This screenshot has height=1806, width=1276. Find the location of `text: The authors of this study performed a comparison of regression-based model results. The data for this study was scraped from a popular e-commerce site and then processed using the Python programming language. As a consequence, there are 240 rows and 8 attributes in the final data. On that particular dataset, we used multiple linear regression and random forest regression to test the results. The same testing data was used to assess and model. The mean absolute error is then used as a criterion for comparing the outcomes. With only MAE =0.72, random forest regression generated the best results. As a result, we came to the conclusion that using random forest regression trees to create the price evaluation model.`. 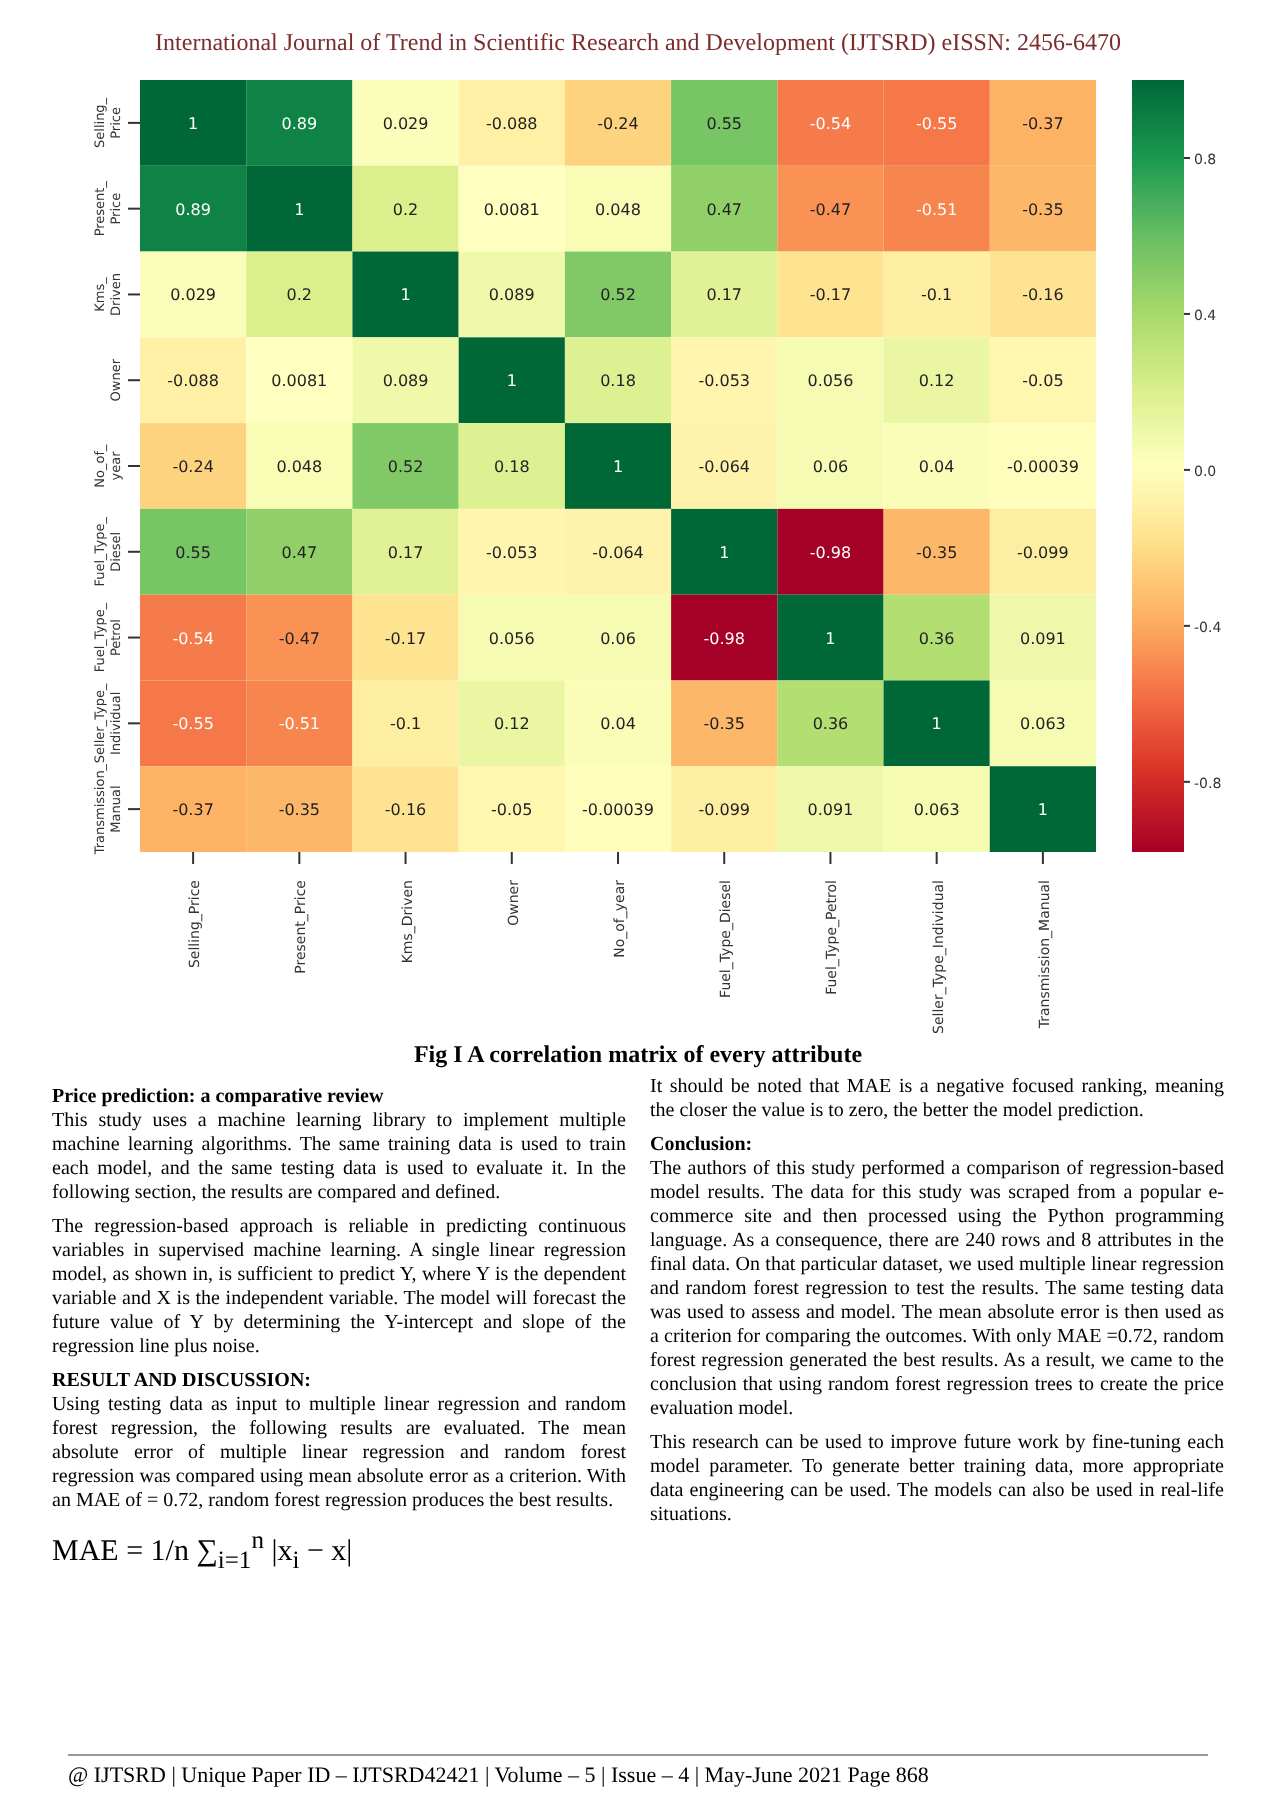

text: The authors of this study performed a comparison of regression-based model results. The data for this study was scraped from a popular e-commerce site and then processed using the Python programming language. As a consequence, there are 240 rows and 8 attributes in the final data. On that particular dataset, we used multiple linear regression and random forest regression to test the results. The same testing data was used to assess and model. The mean absolute error is then used as a criterion for comparing the outcomes. With only MAE =0.72, random forest regression generated the best results. As a result, we came to the conclusion that using random forest regression trees to create the price evaluation model. is located at coordinates (937, 1289).